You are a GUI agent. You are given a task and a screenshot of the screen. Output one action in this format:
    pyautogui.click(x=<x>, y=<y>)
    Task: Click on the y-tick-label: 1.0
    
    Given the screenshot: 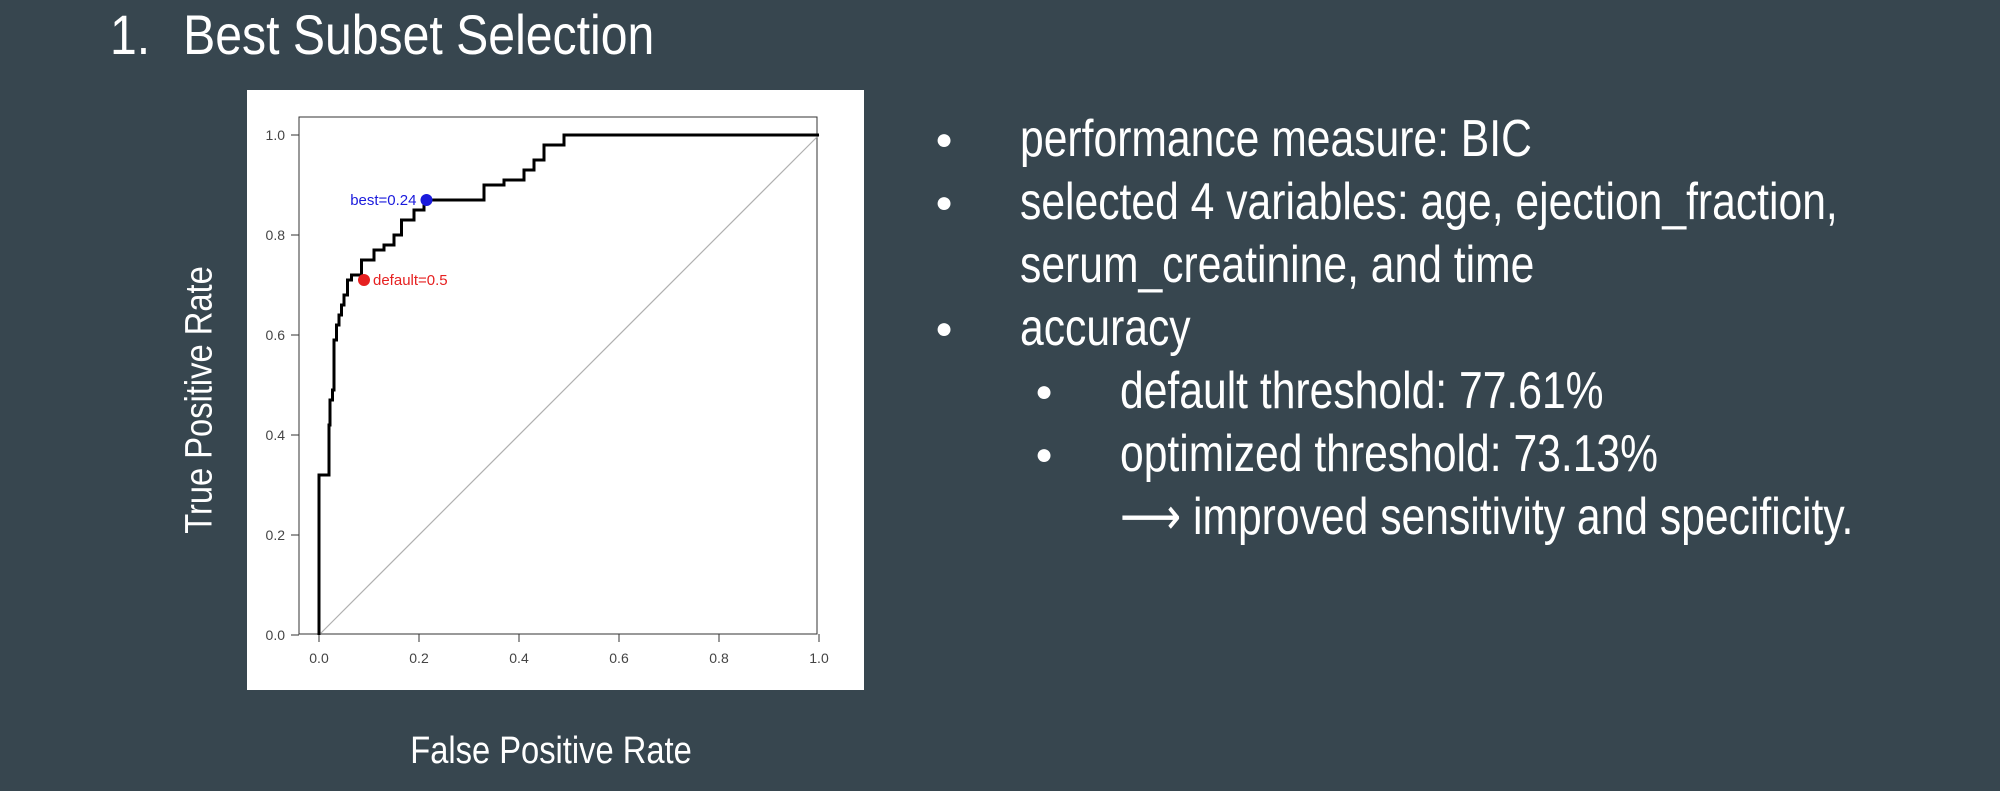 What is the action you would take?
    pyautogui.click(x=276, y=135)
    